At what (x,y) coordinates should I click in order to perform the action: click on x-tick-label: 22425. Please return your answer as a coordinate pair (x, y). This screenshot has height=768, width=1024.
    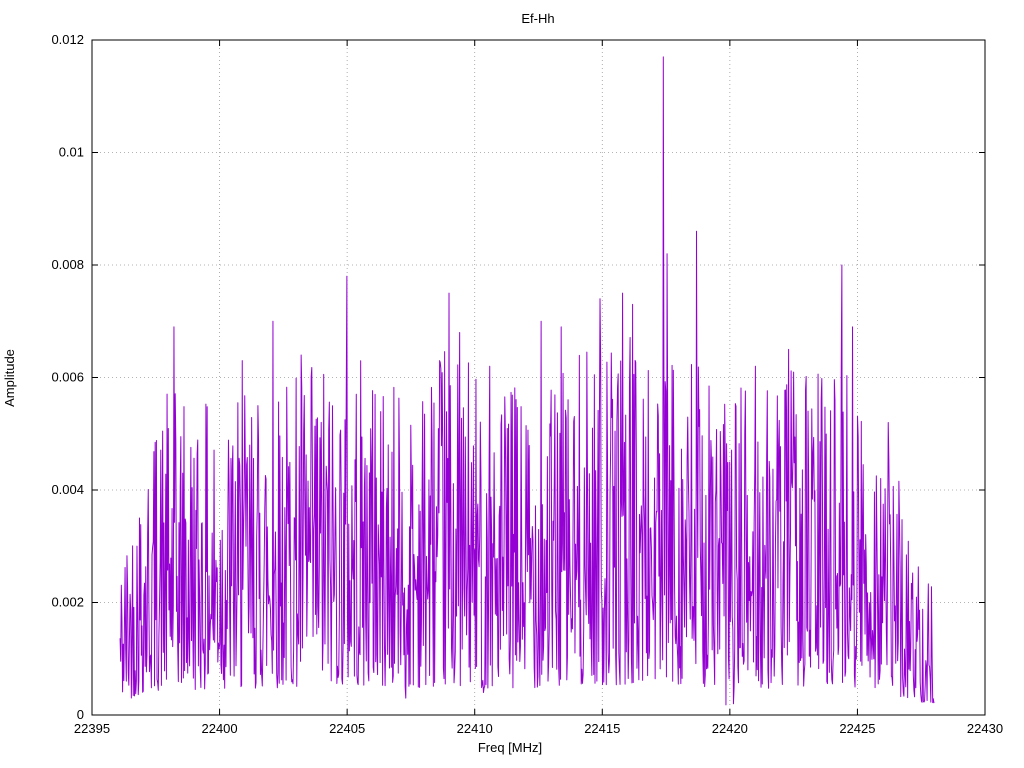
    Looking at the image, I should click on (857, 728).